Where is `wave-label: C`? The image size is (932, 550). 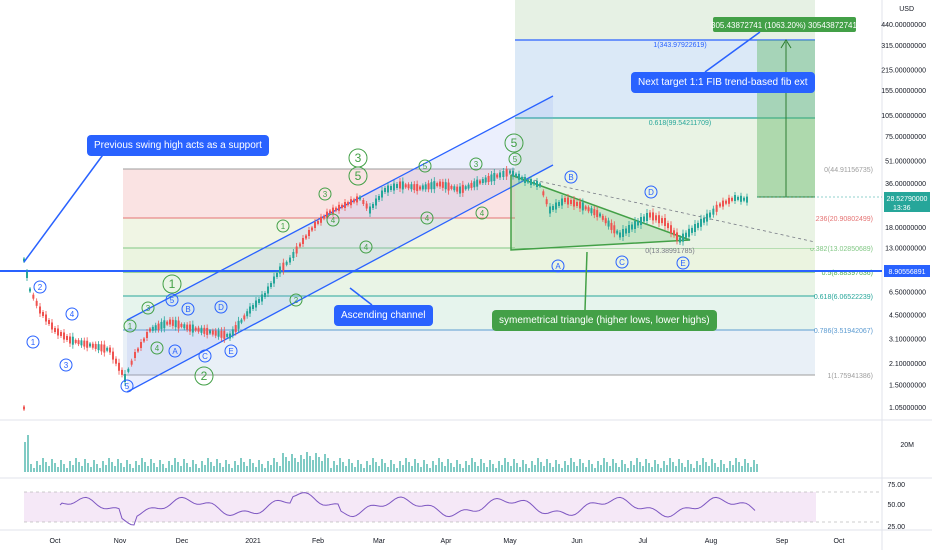 wave-label: C is located at coordinates (205, 356).